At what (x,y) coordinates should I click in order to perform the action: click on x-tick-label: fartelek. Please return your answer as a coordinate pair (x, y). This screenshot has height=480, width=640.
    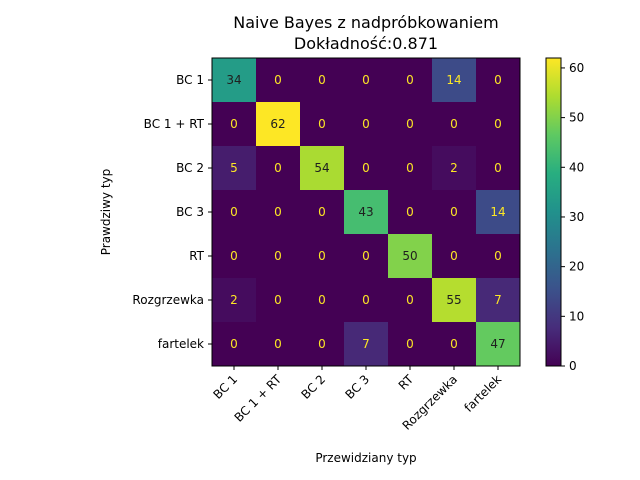
    Looking at the image, I should click on (483, 393).